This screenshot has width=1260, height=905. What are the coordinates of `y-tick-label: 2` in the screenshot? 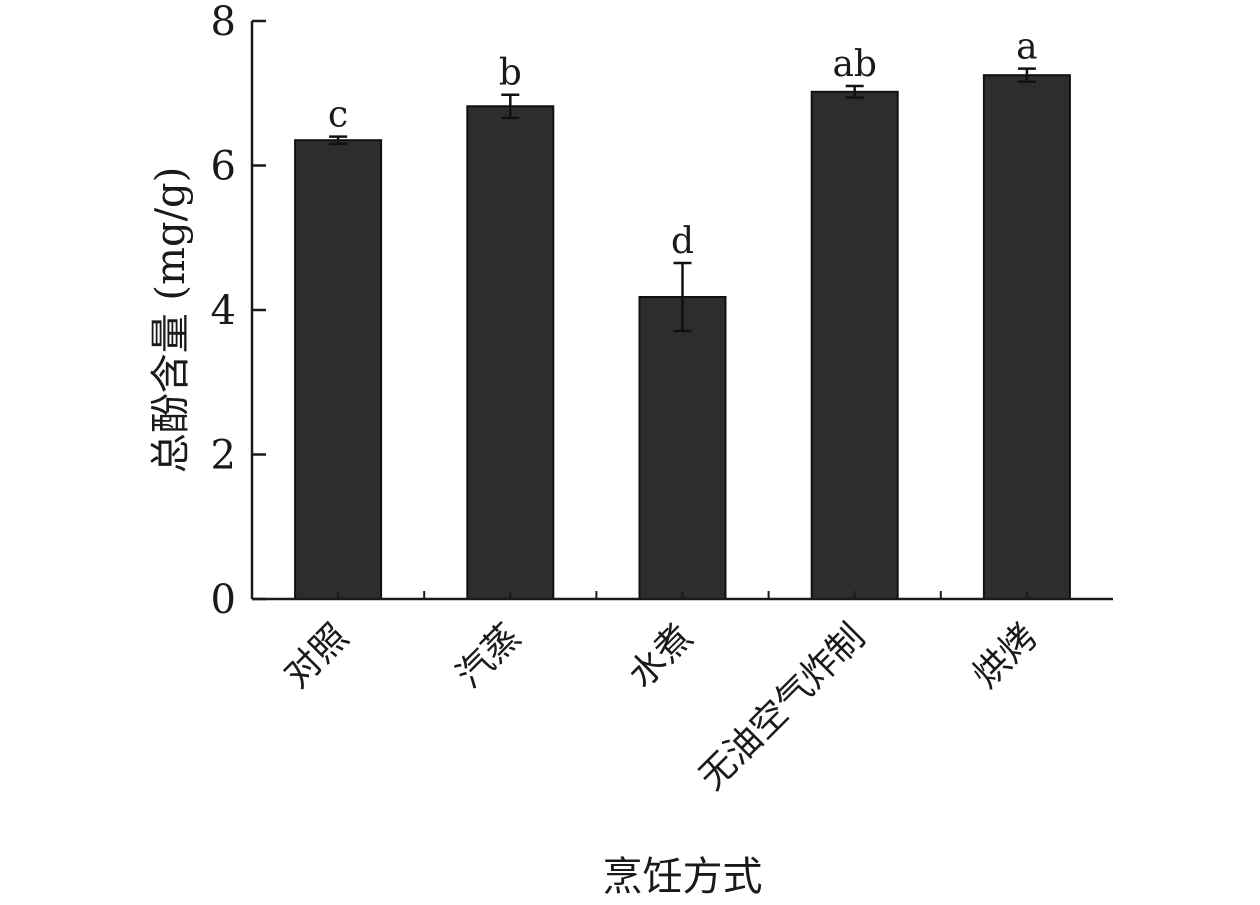 It's located at (223, 456).